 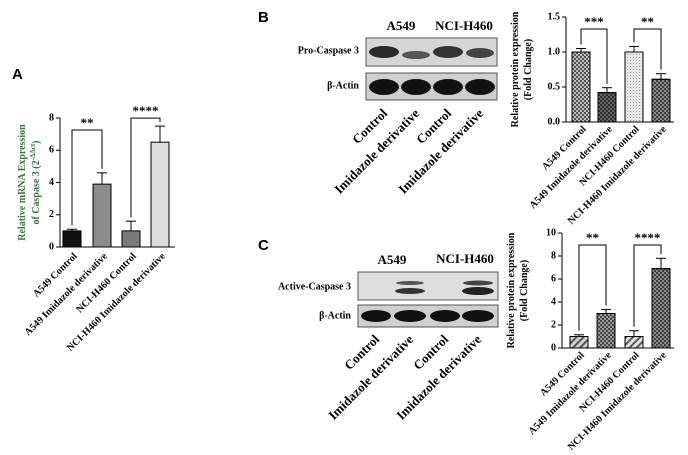 What do you see at coordinates (594, 21) in the screenshot?
I see `significance-label: ***` at bounding box center [594, 21].